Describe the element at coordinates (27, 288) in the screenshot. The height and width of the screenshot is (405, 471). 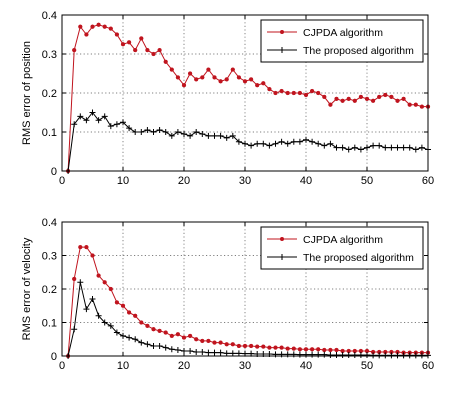
I see `y-axis-label: RMS error of velocity` at that location.